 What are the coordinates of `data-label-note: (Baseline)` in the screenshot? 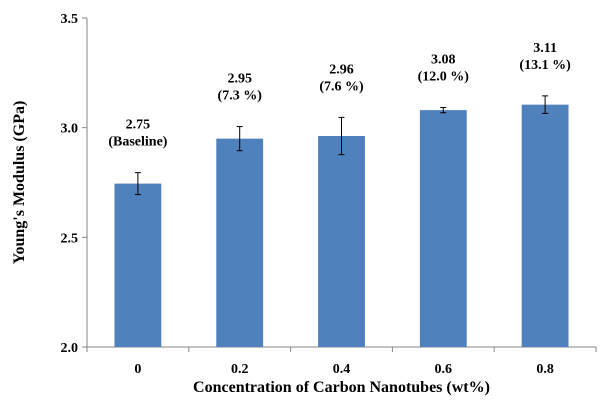 It's located at (137, 142).